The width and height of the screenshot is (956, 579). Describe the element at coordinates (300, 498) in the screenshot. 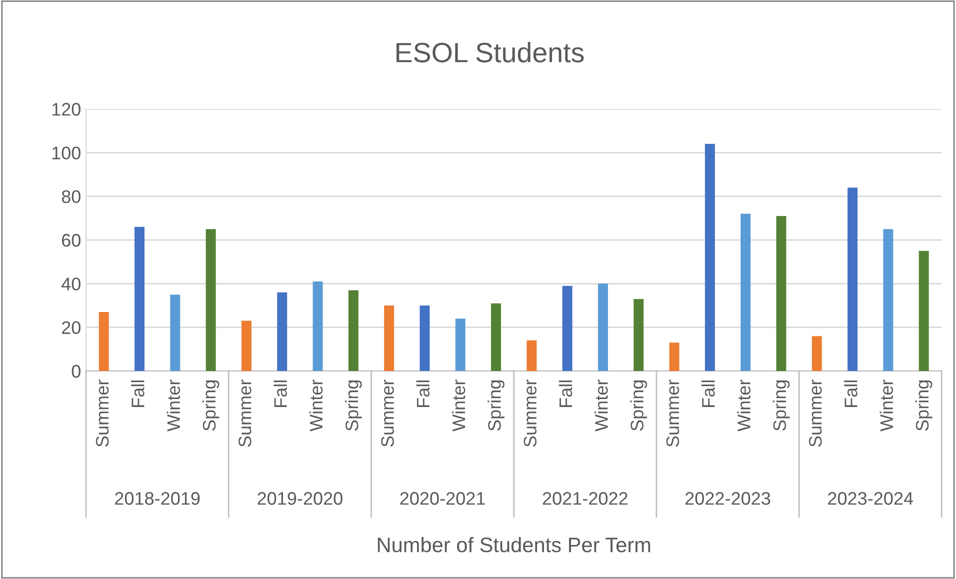

I see `text: 2019-2020` at that location.